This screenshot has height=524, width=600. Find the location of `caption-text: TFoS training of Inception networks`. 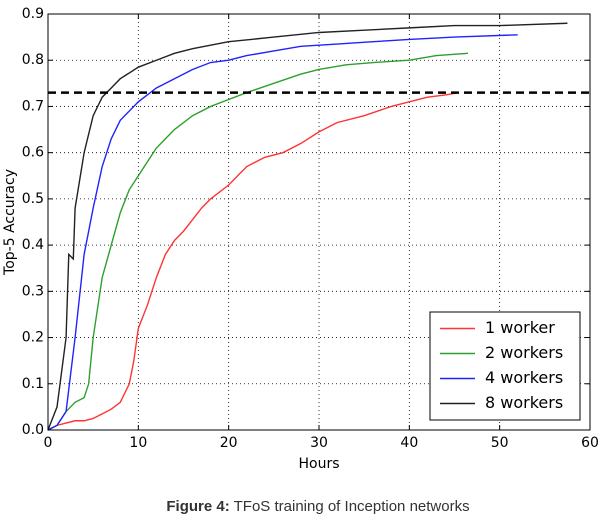

caption-text: TFoS training of Inception networks is located at coordinates (352, 506).